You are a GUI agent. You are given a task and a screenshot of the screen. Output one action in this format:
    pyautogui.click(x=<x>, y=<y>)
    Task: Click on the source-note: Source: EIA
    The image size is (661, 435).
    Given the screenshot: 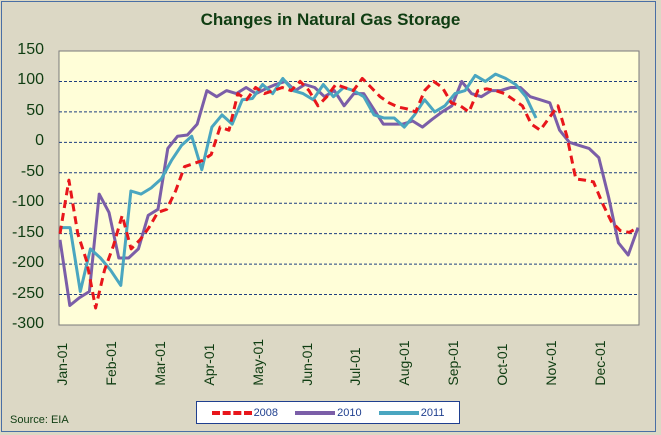 What is the action you would take?
    pyautogui.click(x=39, y=420)
    